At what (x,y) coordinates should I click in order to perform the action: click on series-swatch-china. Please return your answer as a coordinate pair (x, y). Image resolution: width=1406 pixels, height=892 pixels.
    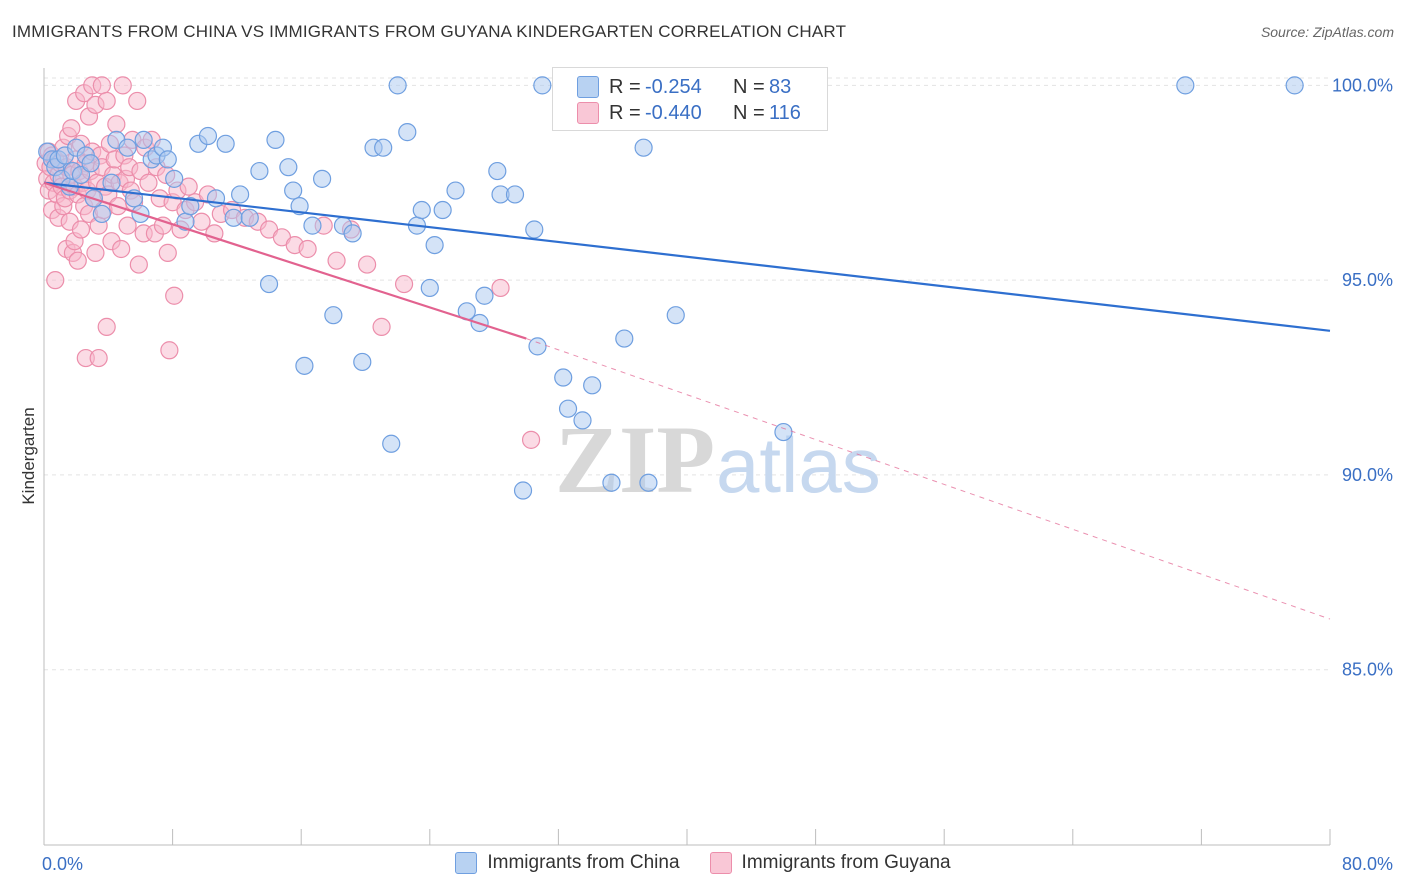
    Looking at the image, I should click on (466, 863).